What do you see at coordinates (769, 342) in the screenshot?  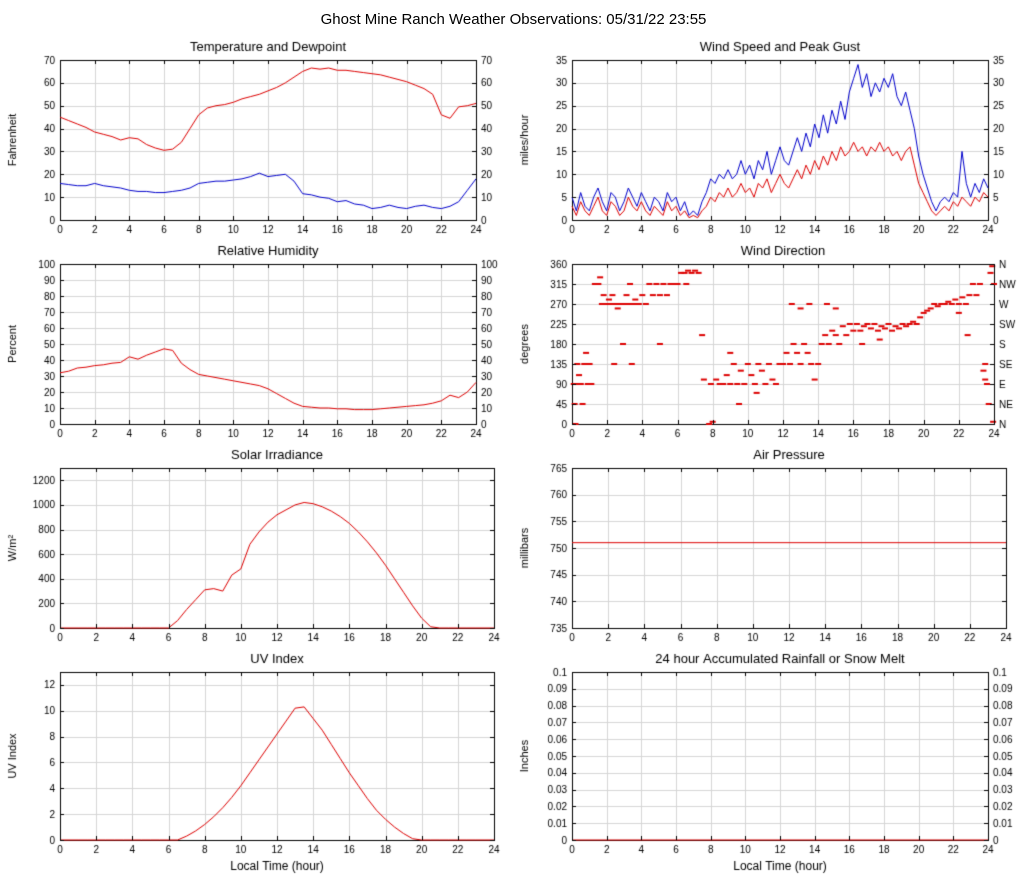 I see `chart-wind-direction` at bounding box center [769, 342].